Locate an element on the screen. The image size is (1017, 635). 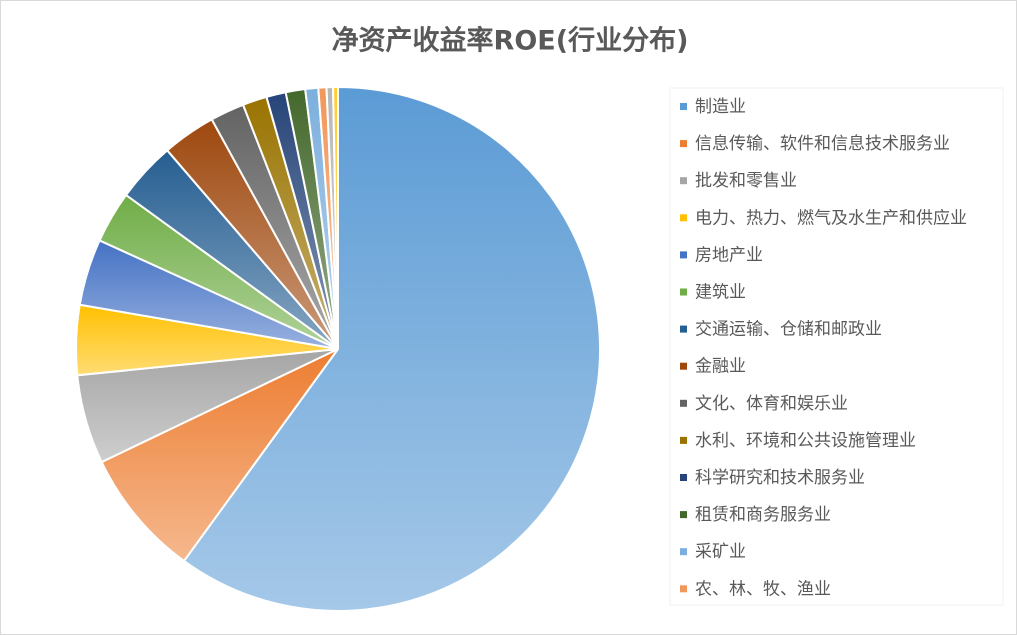
legend-label: 房地产业 is located at coordinates (729, 255).